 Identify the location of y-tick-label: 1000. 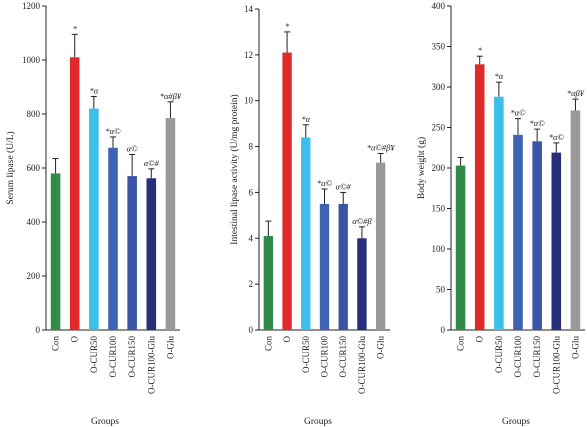
(31, 60).